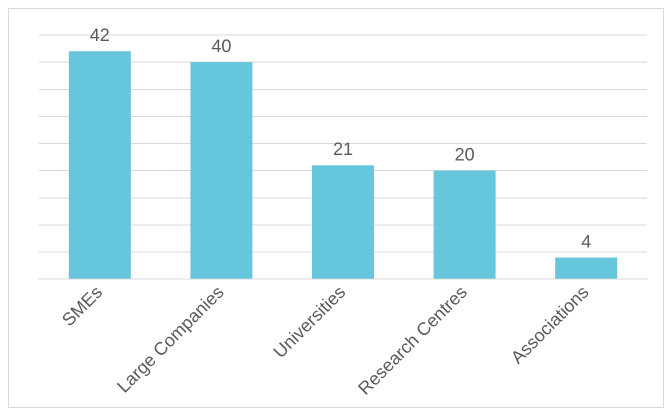 This screenshot has height=416, width=672. I want to click on data-label: 4, so click(586, 241).